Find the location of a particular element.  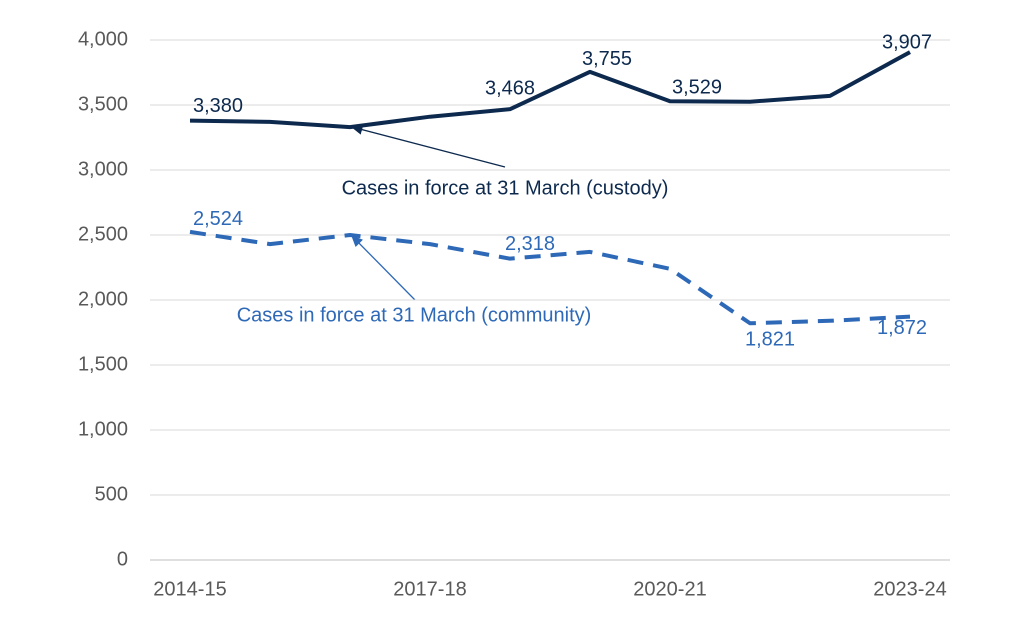

data-label: 3,468 is located at coordinates (510, 88).